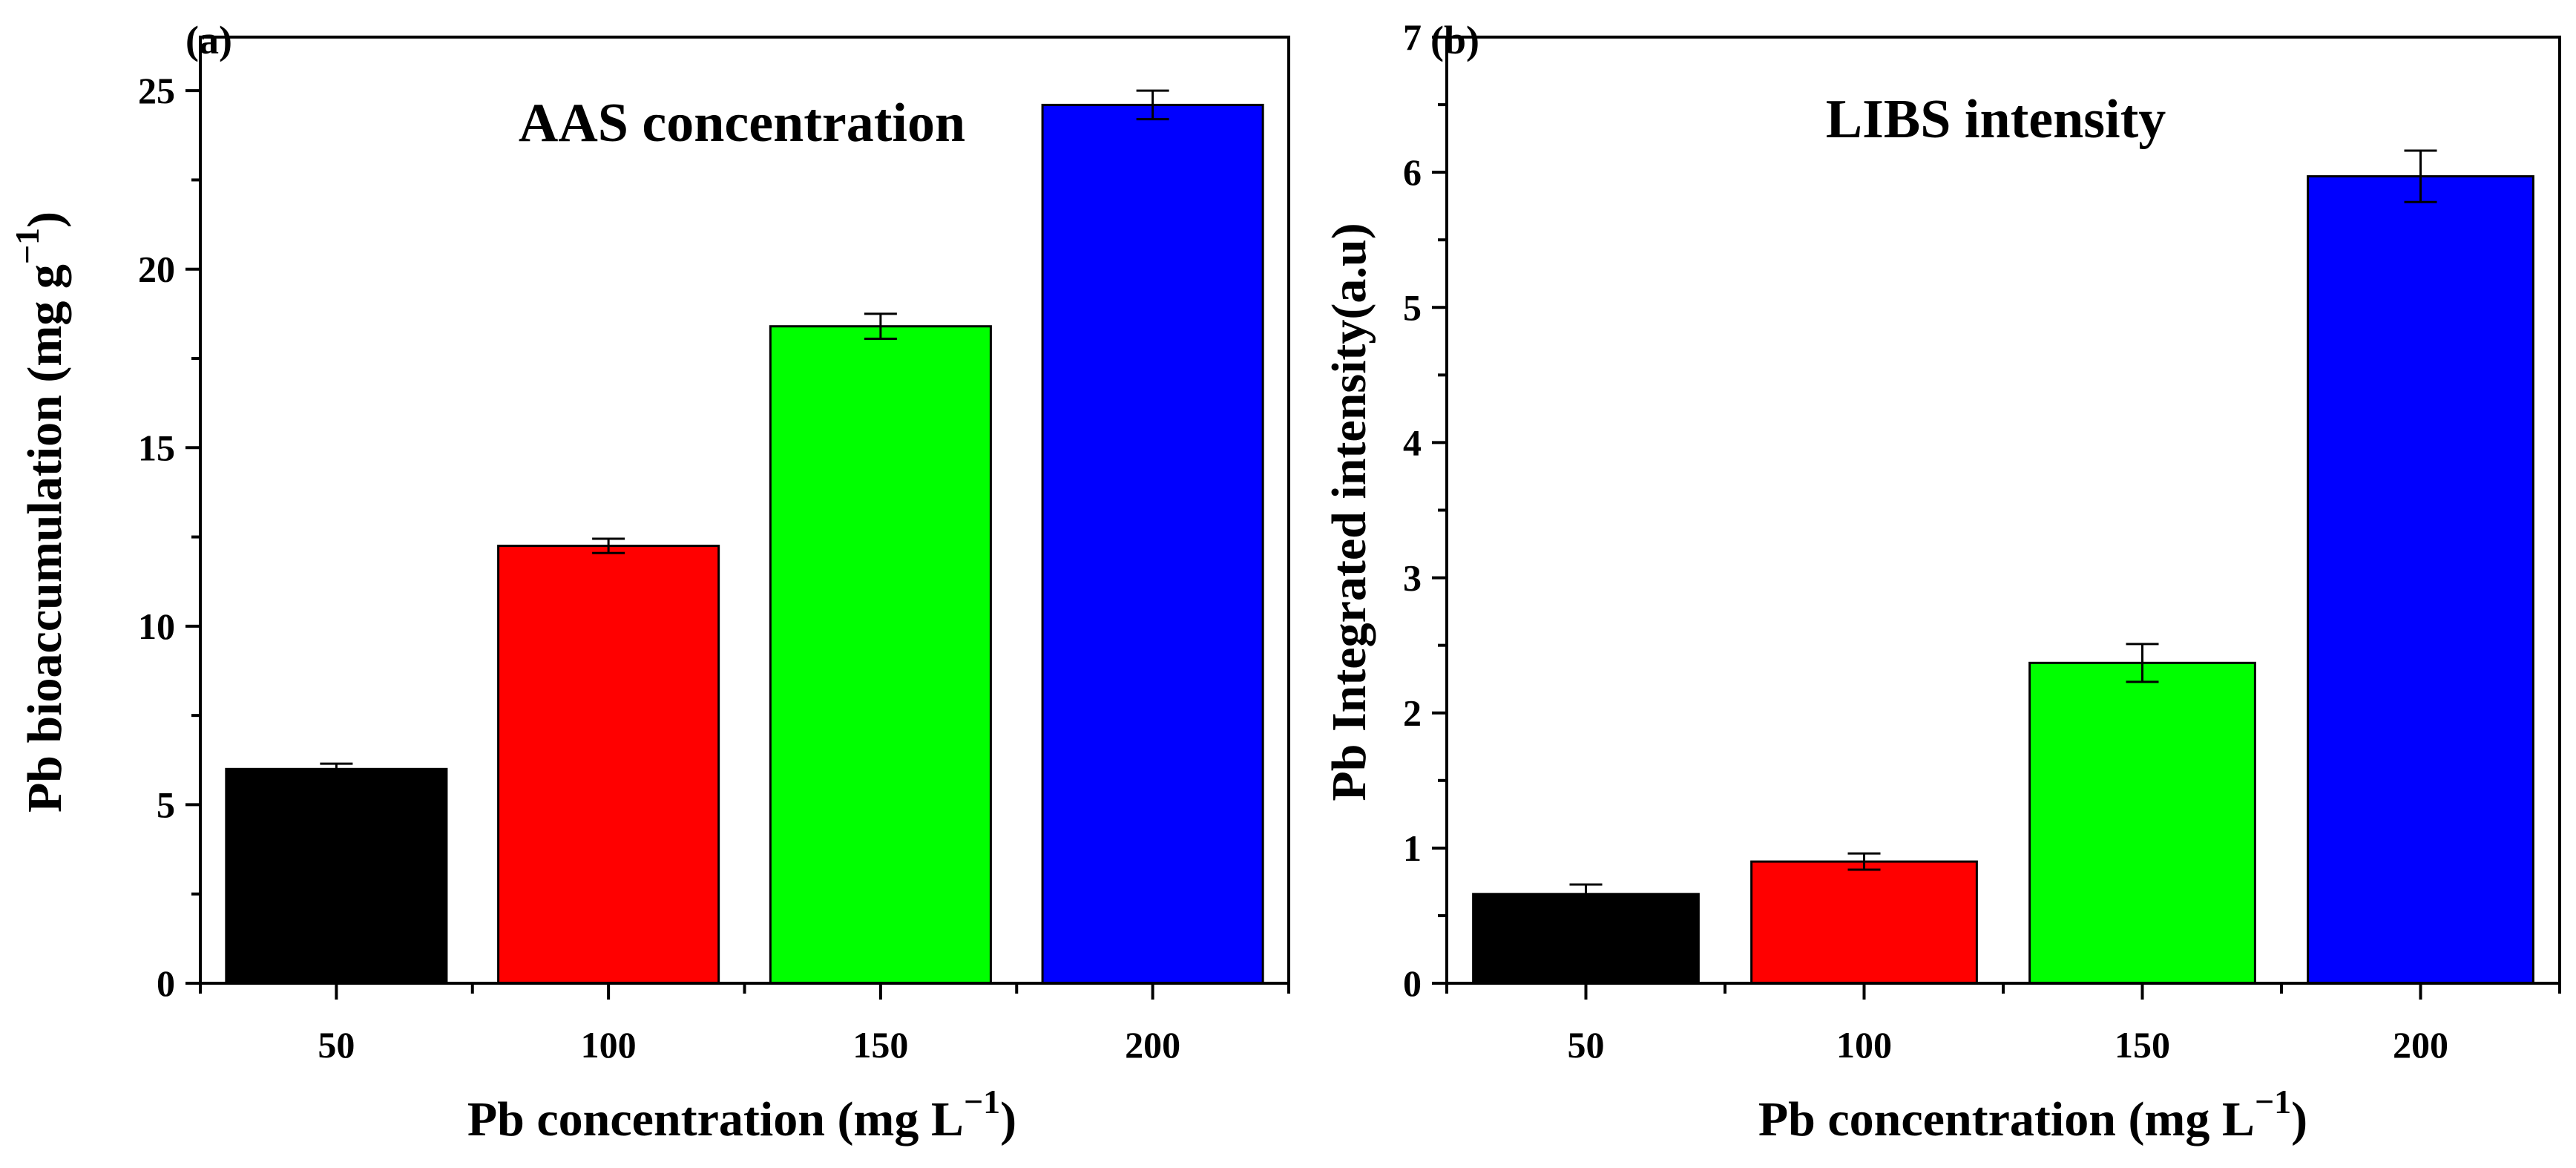 The width and height of the screenshot is (2576, 1168). I want to click on y-axis-title-text: Pb Integrated intensity(a.u), so click(1349, 512).